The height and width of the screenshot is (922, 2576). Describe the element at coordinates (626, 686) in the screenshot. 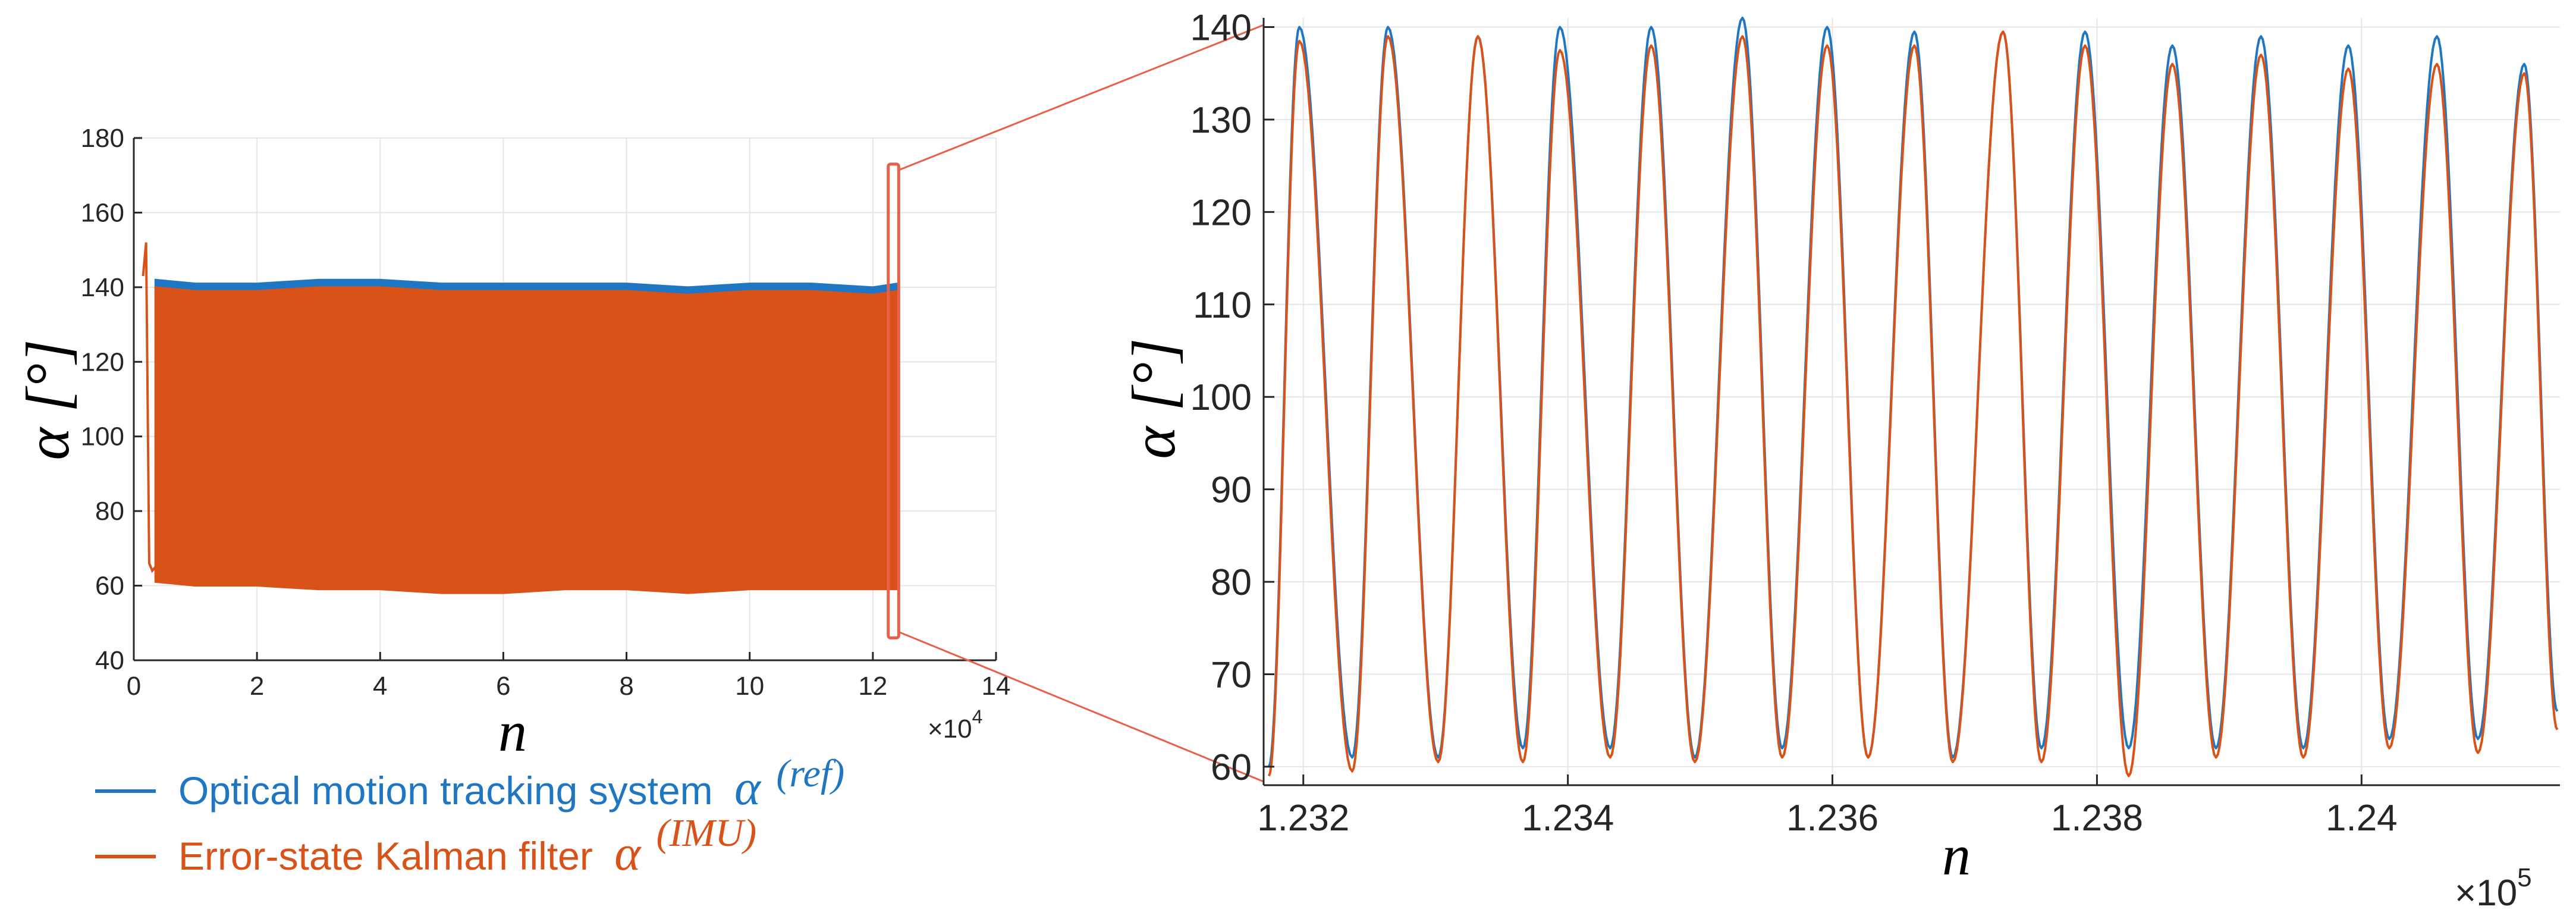

I see `overview-xtick-label-4: 8` at that location.